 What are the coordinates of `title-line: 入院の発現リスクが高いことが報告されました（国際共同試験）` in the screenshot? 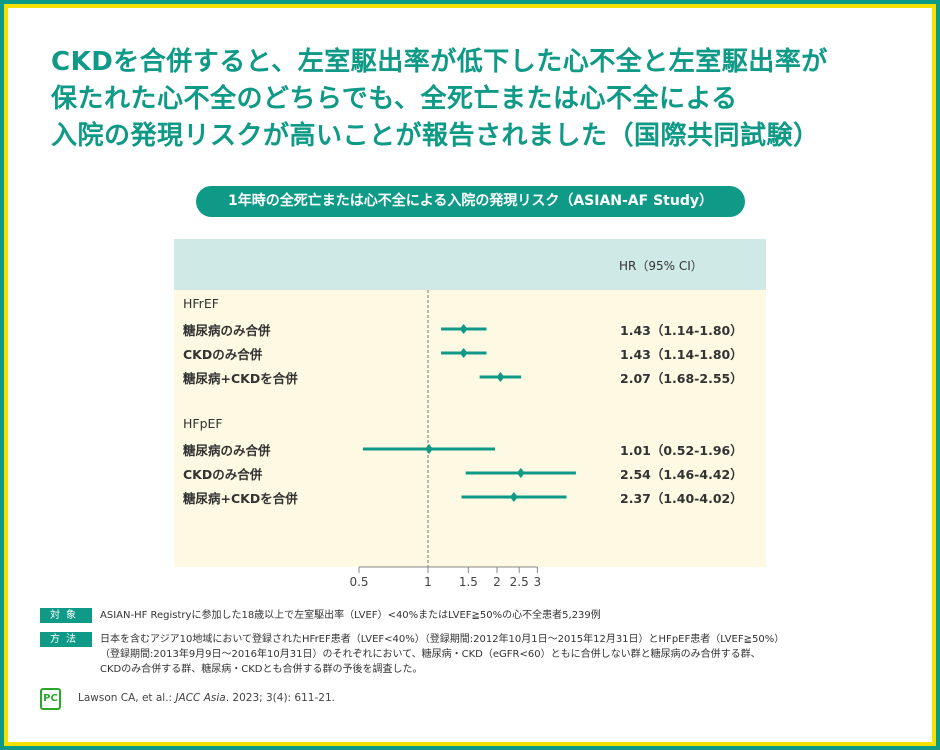 It's located at (435, 136).